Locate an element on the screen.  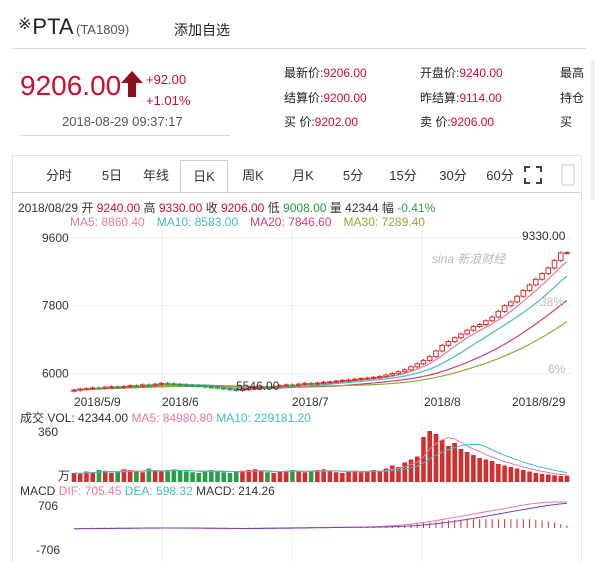
y-tick-label: 6000 is located at coordinates (55, 374).